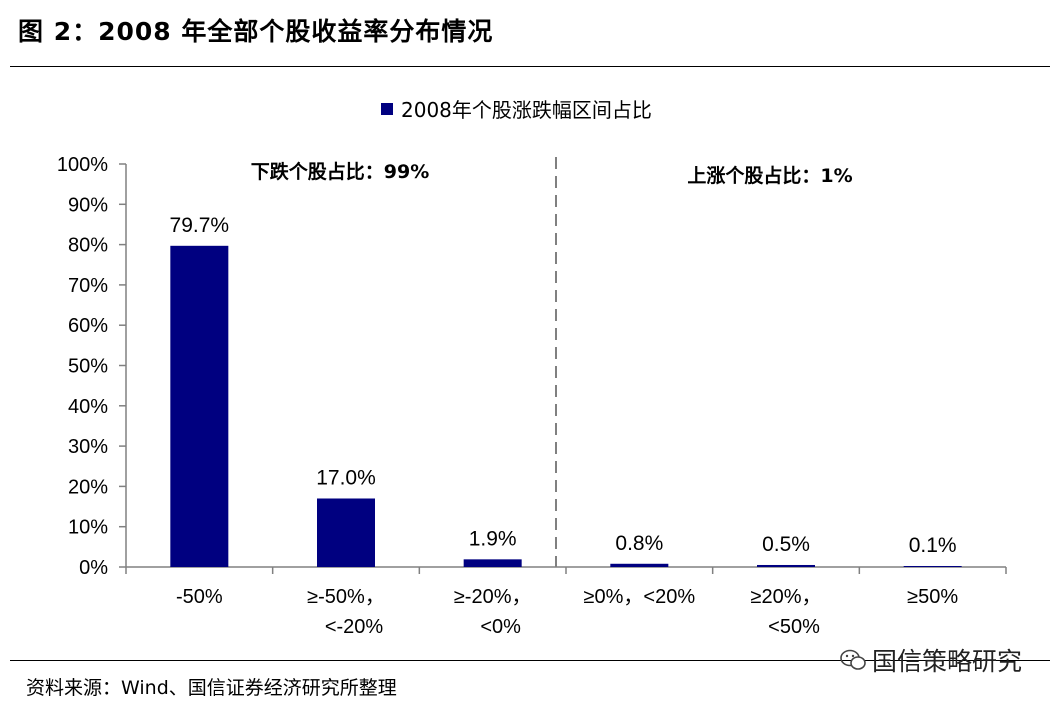 The width and height of the screenshot is (1064, 703). I want to click on y-tick-label: 60%, so click(88, 326).